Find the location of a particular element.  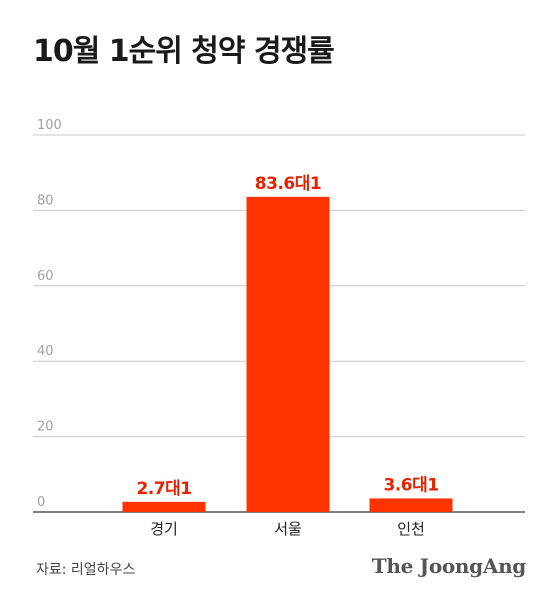

x-tick-label: 서울 is located at coordinates (288, 529).